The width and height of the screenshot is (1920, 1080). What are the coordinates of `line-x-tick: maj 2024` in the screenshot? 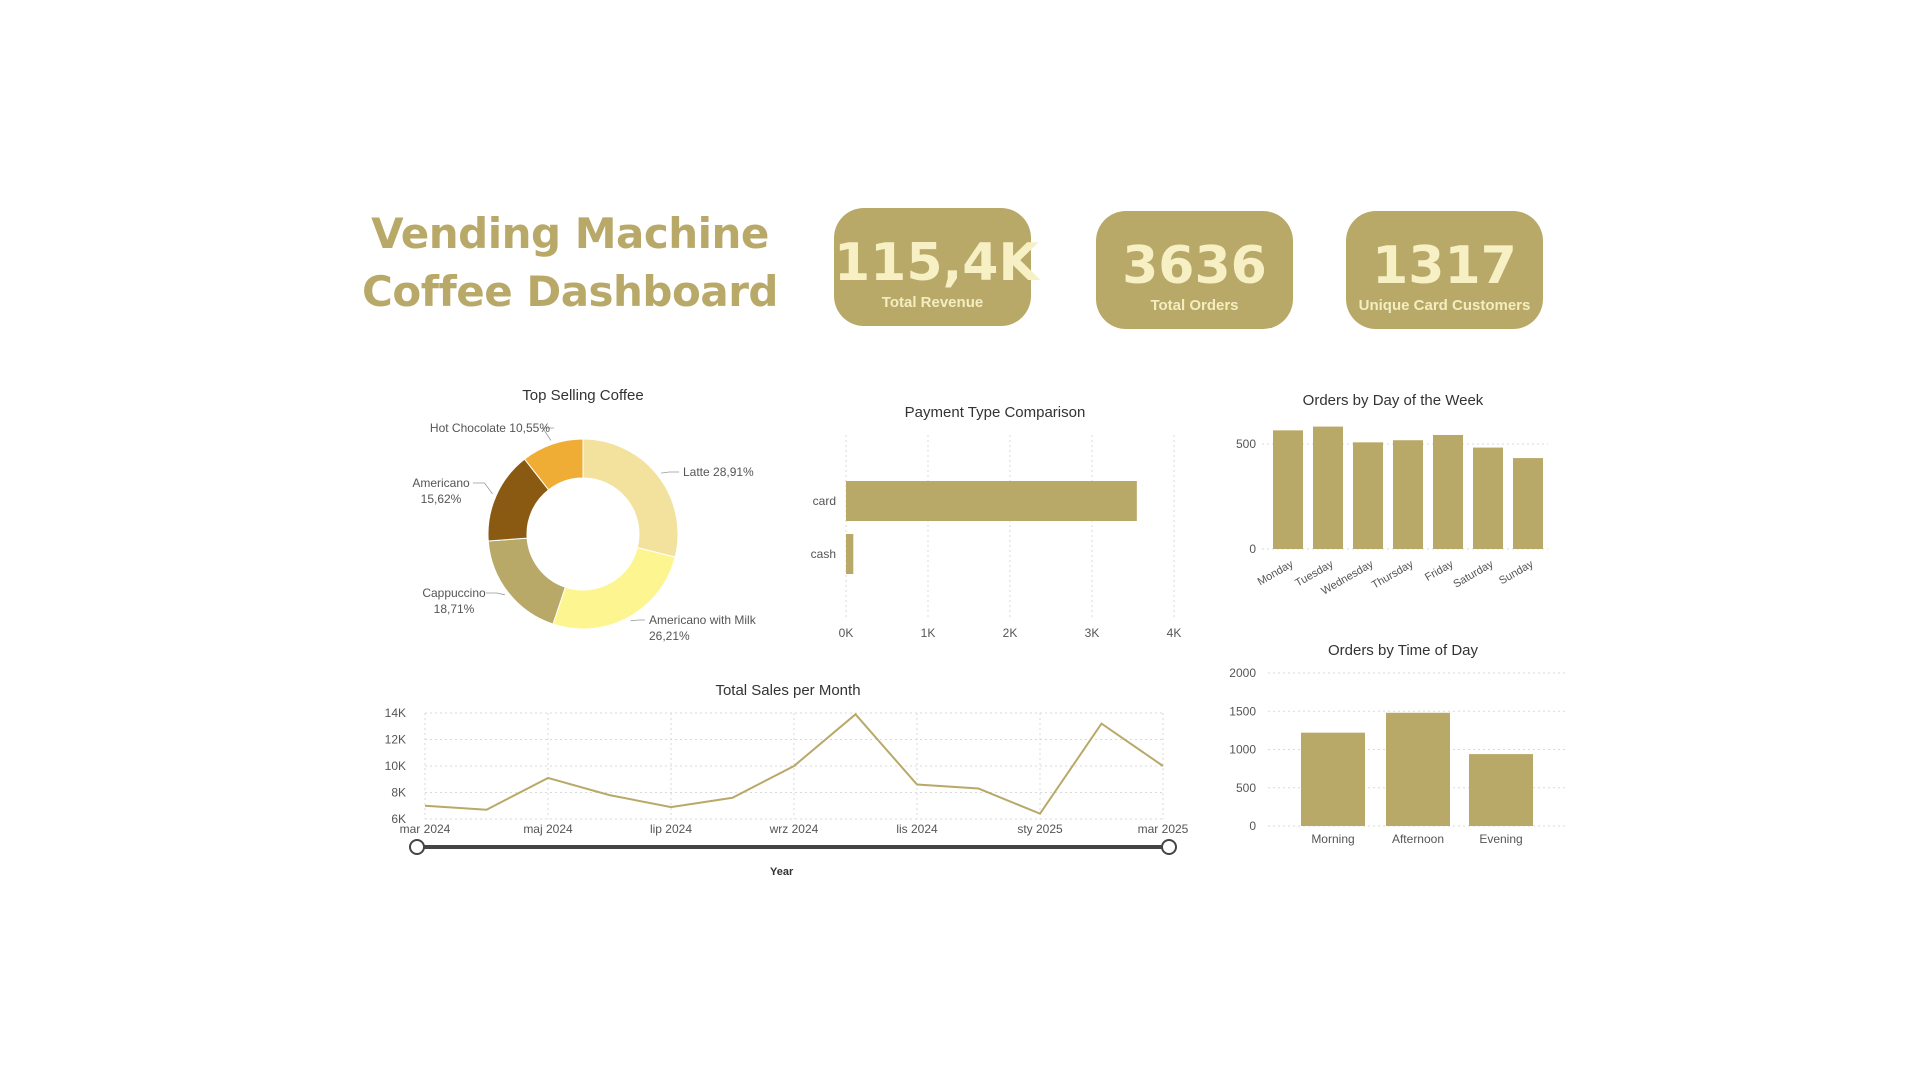 It's located at (548, 829).